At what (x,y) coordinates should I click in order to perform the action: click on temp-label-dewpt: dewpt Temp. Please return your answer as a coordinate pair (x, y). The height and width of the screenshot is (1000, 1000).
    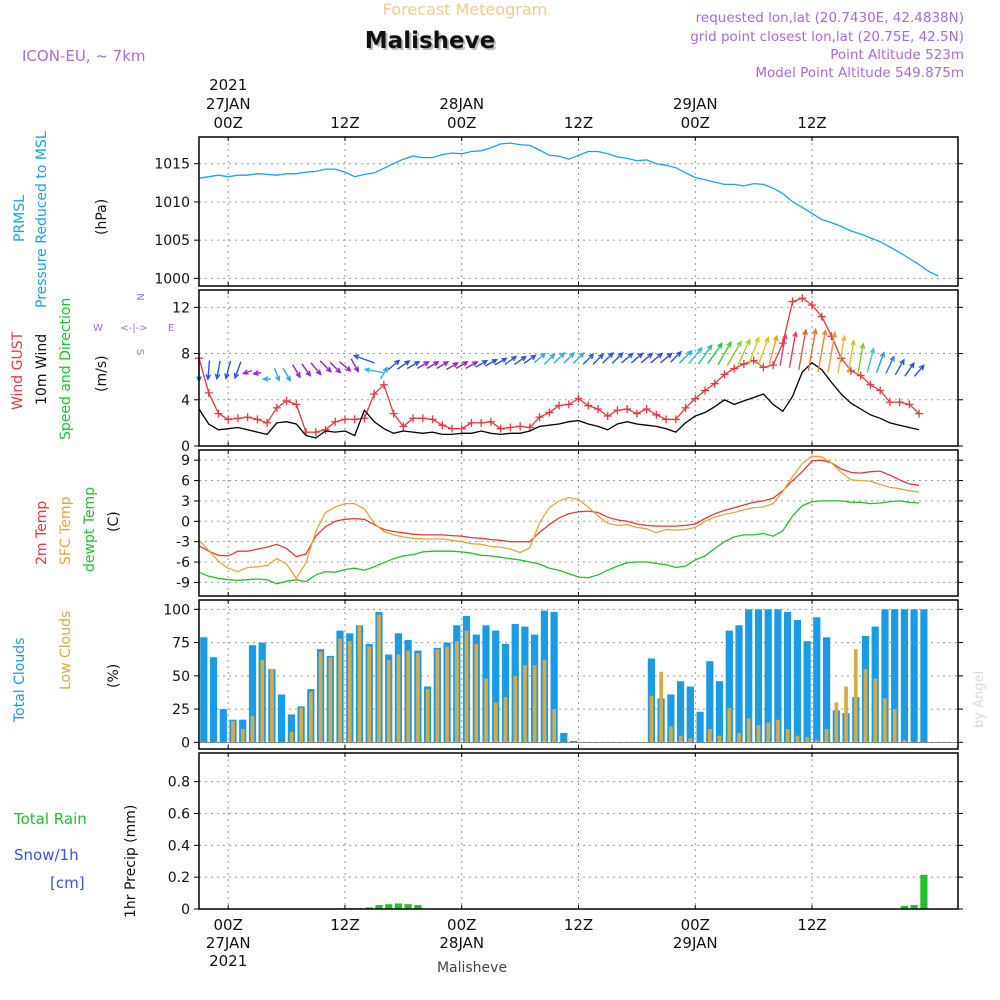
    Looking at the image, I should click on (90, 529).